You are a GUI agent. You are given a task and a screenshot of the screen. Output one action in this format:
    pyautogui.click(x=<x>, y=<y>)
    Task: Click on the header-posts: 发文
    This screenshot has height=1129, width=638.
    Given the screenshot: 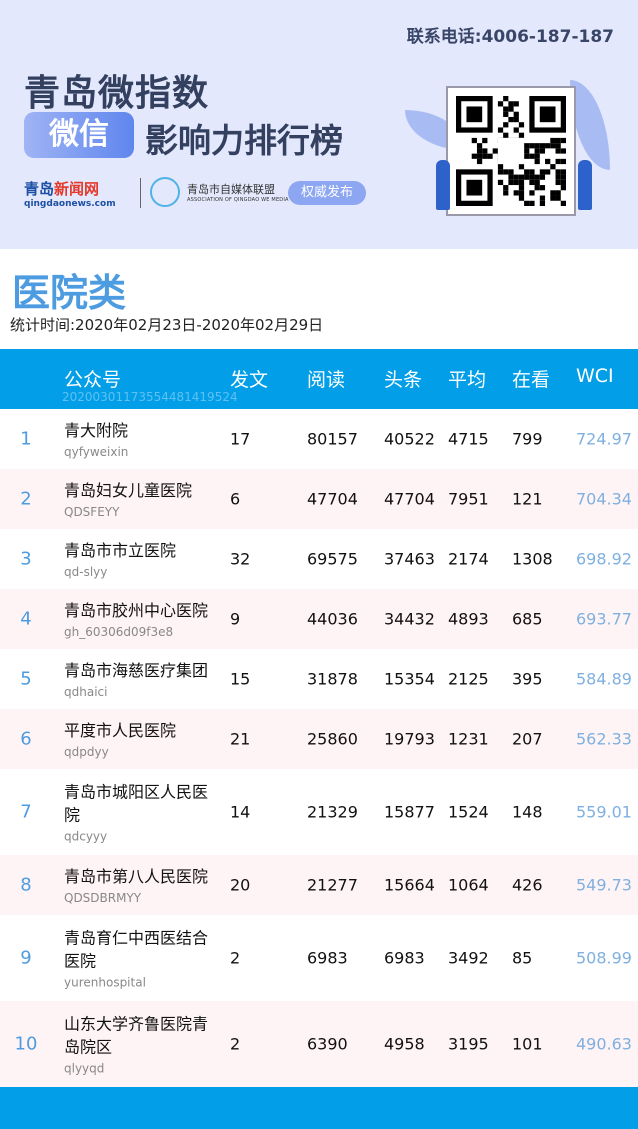 What is the action you would take?
    pyautogui.click(x=249, y=380)
    